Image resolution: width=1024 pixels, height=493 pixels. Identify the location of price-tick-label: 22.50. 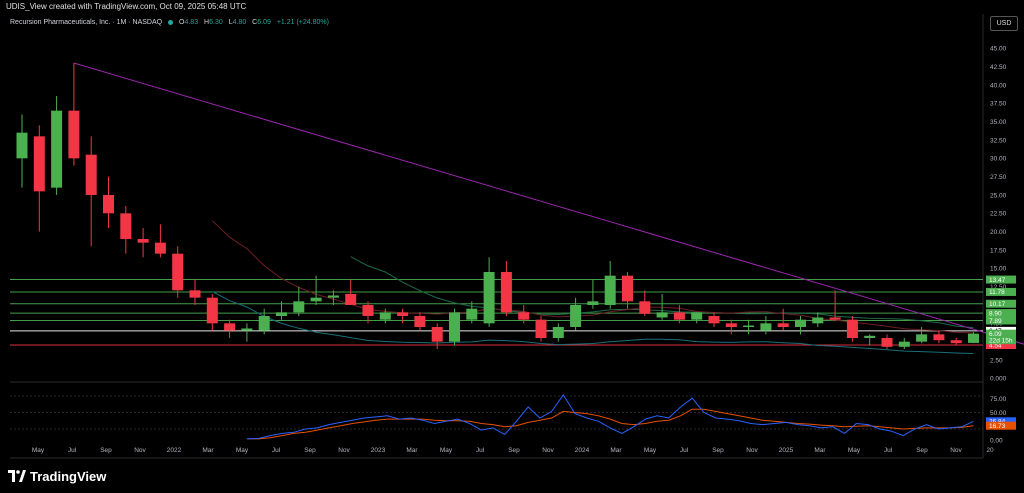
(998, 214).